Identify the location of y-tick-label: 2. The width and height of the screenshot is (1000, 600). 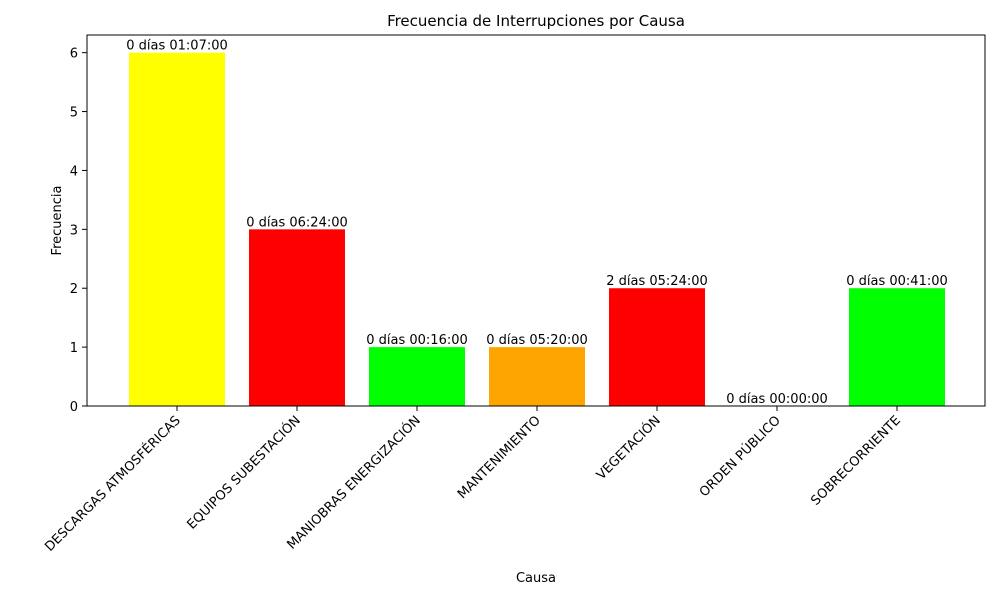
(74, 289).